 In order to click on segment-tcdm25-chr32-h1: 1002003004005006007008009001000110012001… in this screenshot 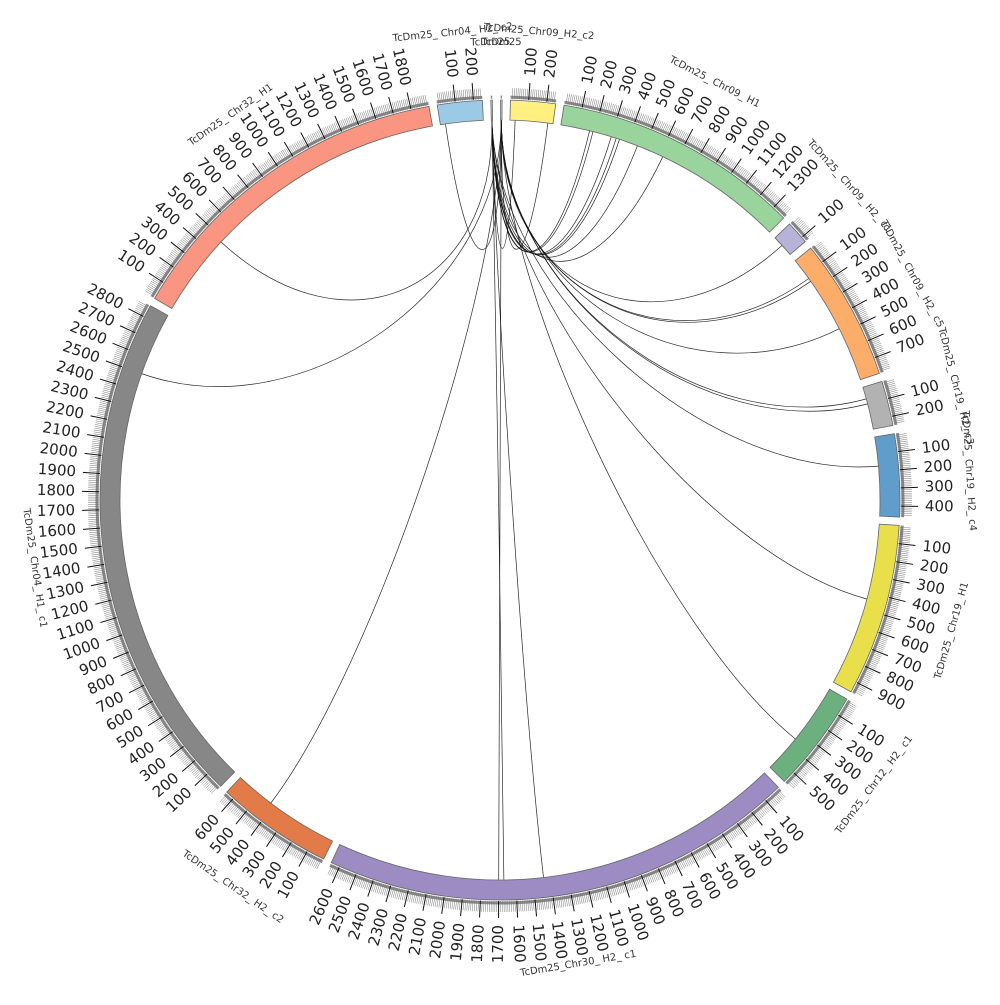, I will do `click(273, 177)`.